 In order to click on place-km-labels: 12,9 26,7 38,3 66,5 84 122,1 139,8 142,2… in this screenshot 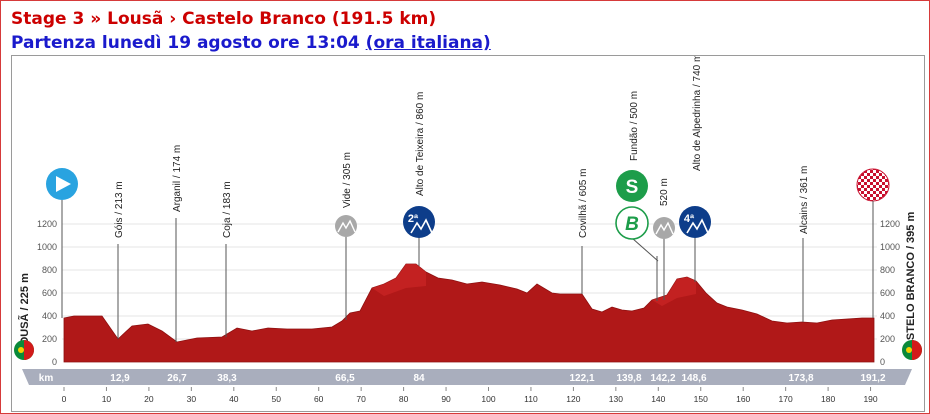, I will do `click(498, 378)`.